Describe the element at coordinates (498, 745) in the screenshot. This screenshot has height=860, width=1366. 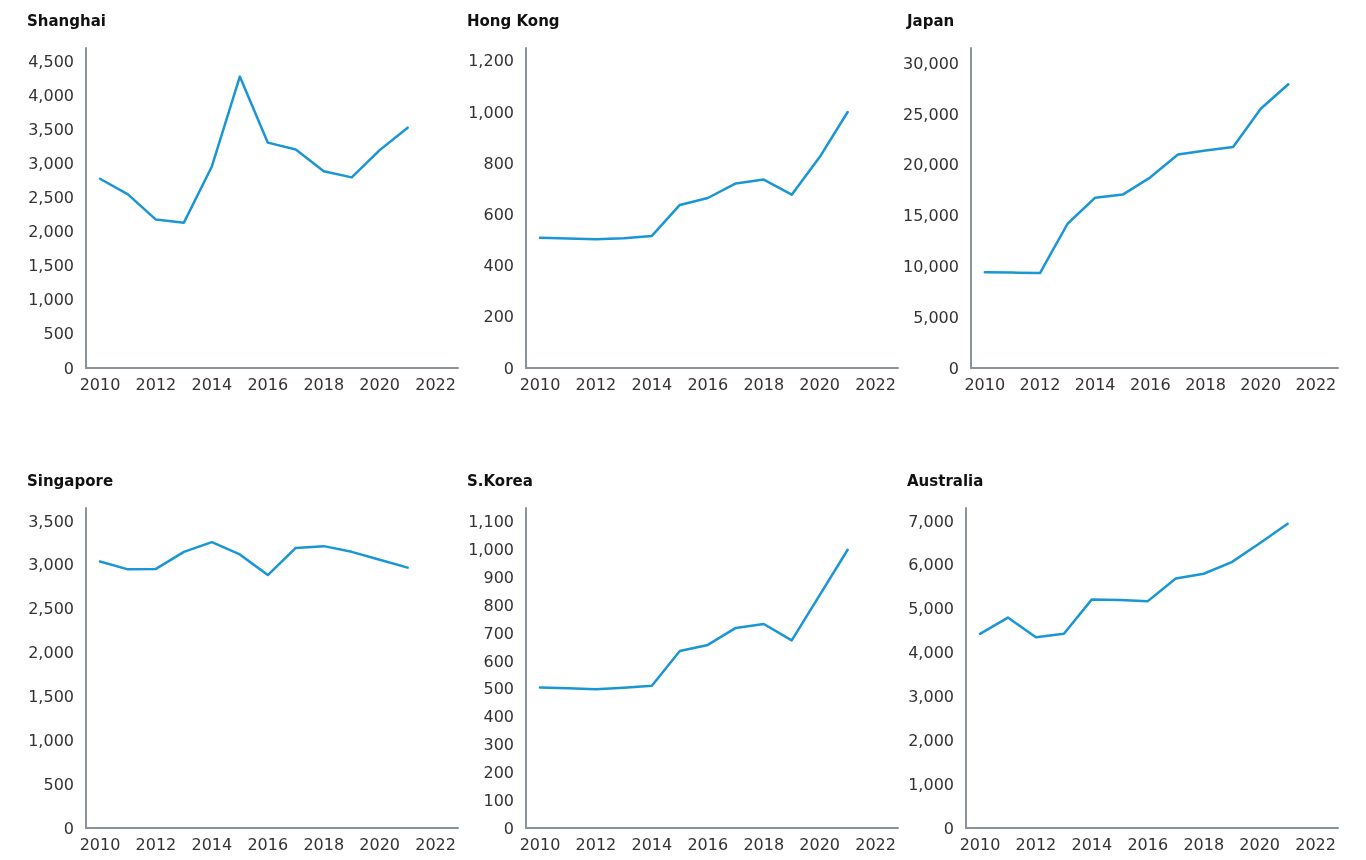
I see `y-tick-label: 300` at that location.